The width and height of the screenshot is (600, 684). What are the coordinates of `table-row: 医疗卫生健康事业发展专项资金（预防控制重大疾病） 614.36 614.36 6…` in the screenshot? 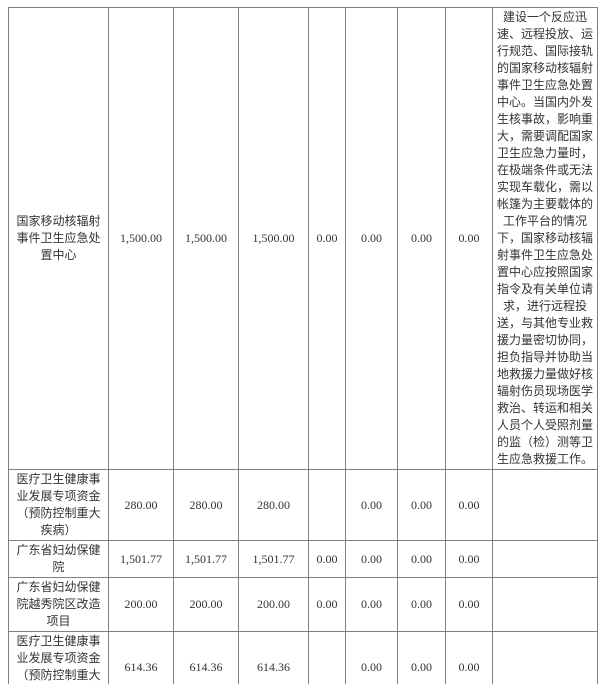 It's located at (303, 657).